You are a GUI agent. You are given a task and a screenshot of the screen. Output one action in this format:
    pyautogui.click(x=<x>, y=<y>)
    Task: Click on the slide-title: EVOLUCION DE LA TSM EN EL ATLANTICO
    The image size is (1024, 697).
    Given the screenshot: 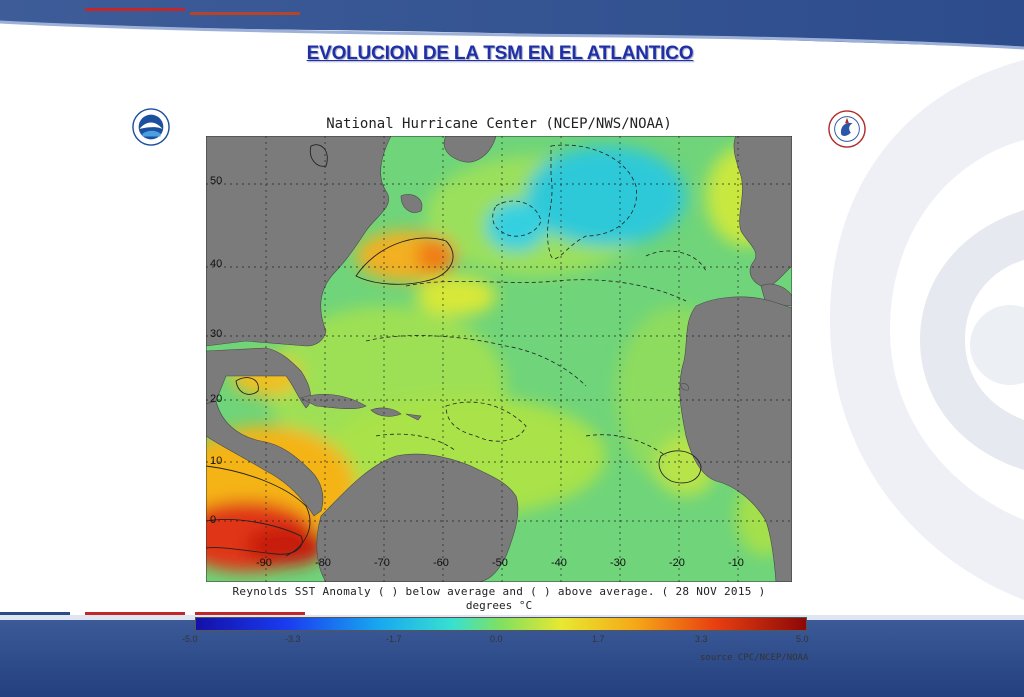 What is the action you would take?
    pyautogui.click(x=500, y=53)
    